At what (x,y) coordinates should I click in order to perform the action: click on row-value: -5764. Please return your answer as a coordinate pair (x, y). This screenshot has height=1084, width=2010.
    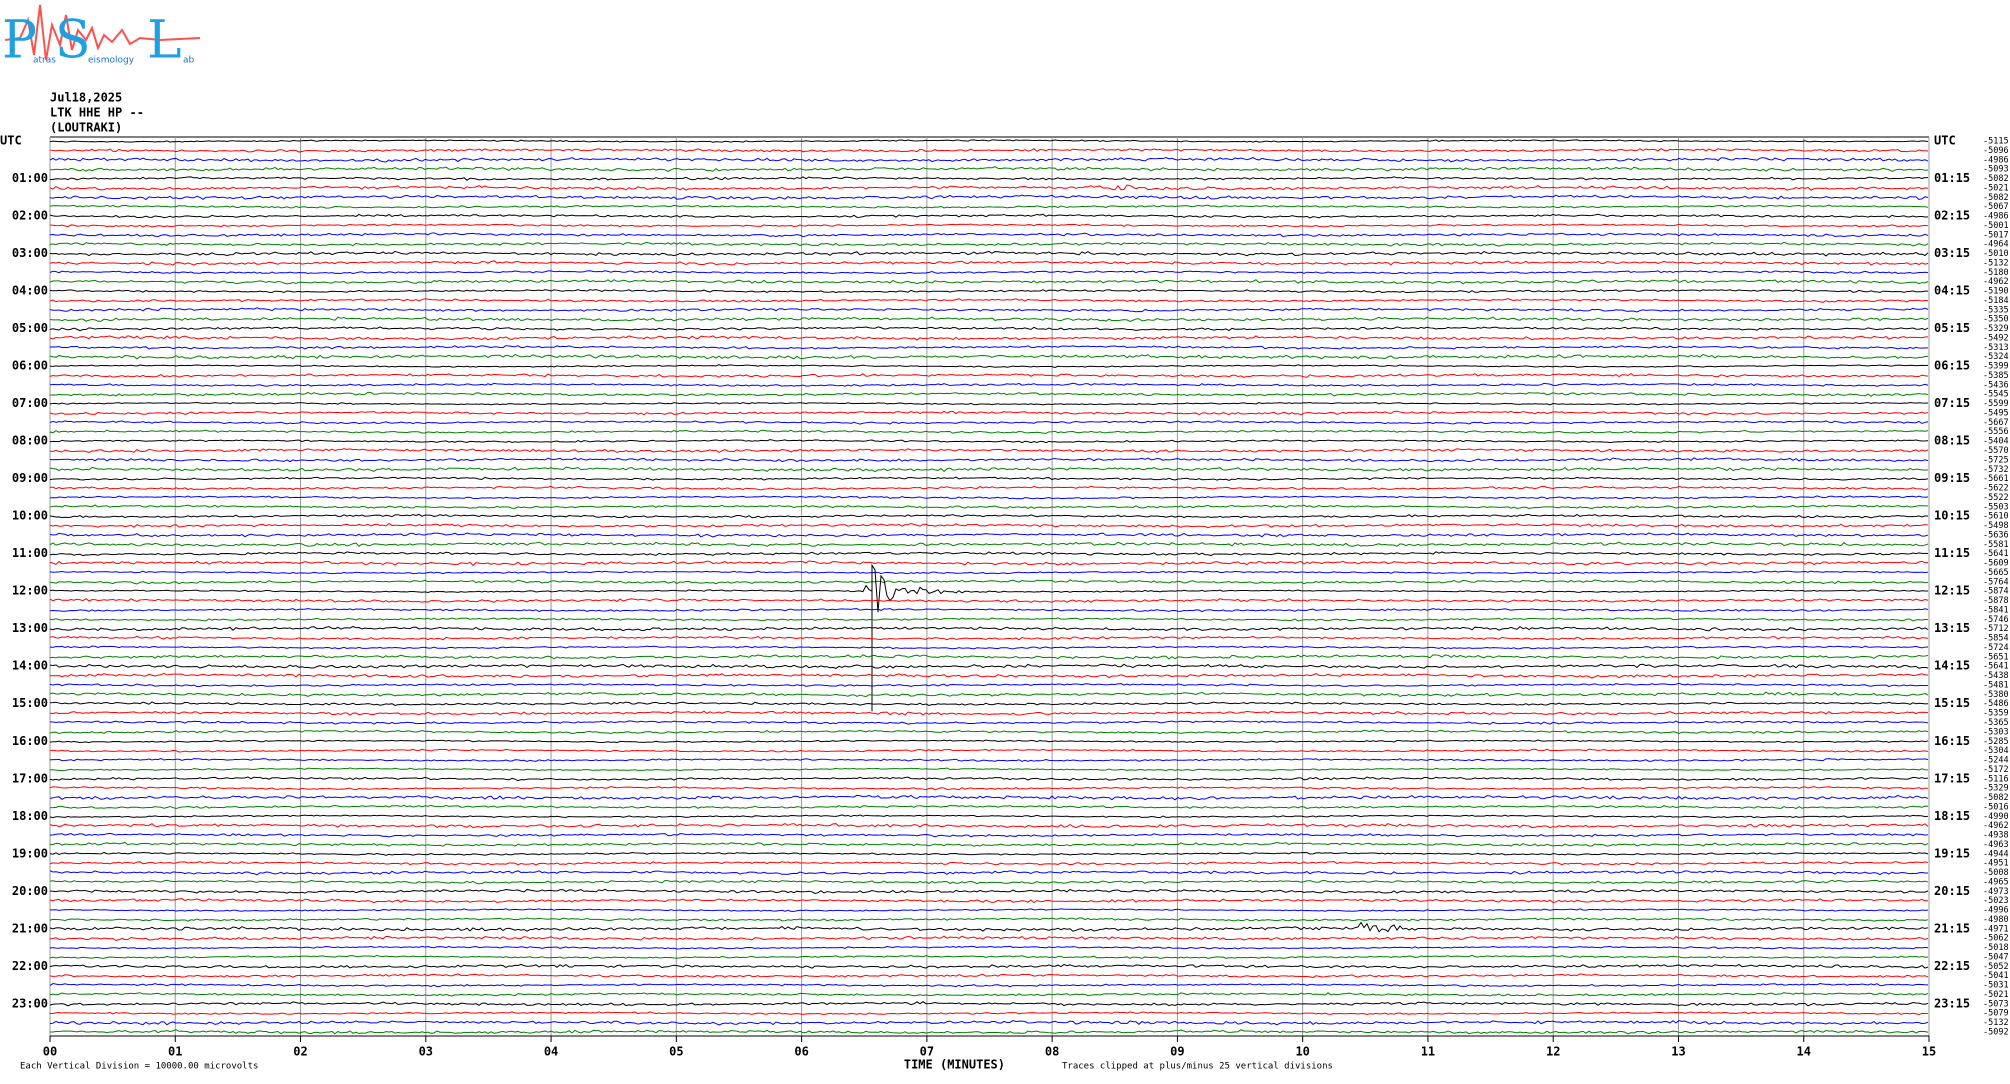
    Looking at the image, I should click on (1996, 582).